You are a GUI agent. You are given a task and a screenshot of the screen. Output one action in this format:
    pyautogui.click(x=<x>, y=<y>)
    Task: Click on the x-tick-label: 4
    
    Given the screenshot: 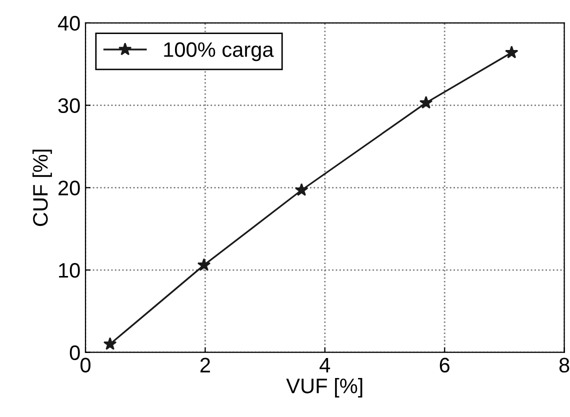 What is the action you would take?
    pyautogui.click(x=325, y=365)
    